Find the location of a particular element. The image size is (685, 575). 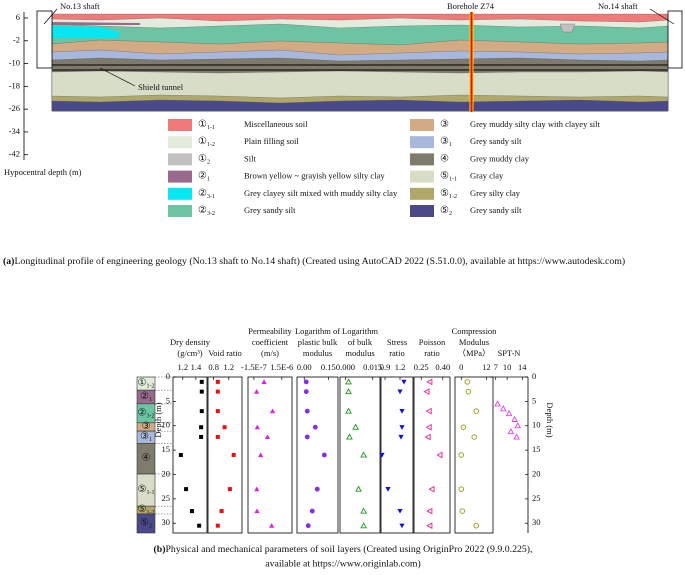

x-axis-title: (m/s) is located at coordinates (270, 353).